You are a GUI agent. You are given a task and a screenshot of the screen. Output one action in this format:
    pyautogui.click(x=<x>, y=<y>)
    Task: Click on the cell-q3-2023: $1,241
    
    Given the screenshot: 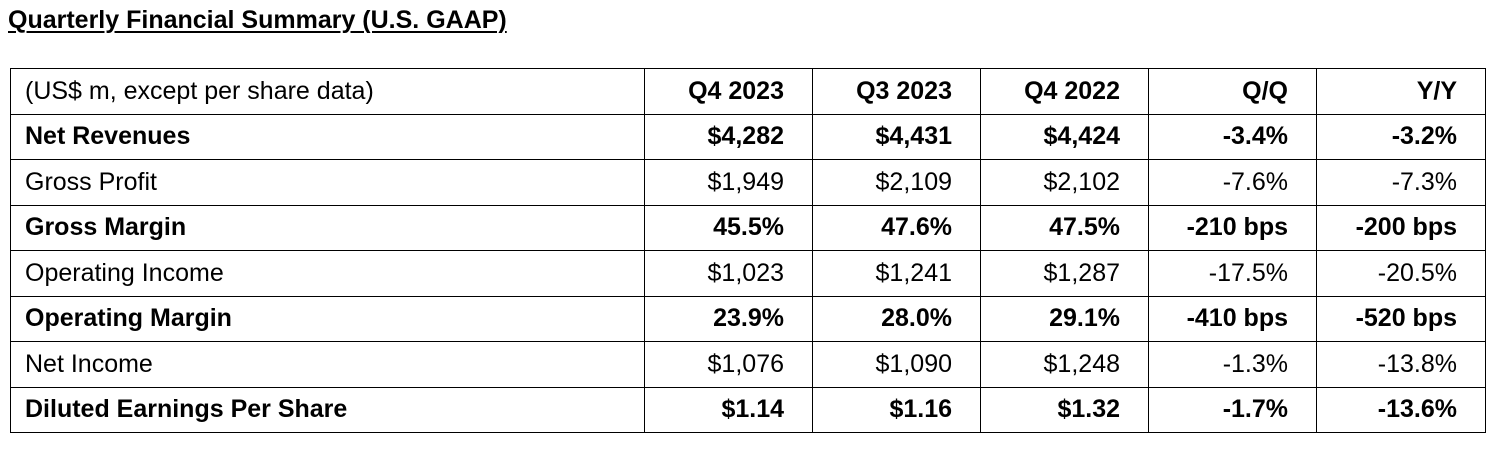 What is the action you would take?
    pyautogui.click(x=896, y=273)
    